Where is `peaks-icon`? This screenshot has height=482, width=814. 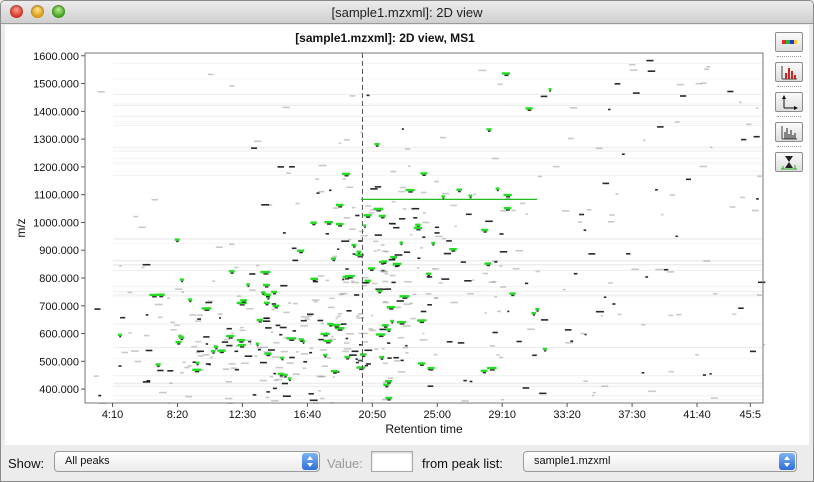 peaks-icon is located at coordinates (789, 73).